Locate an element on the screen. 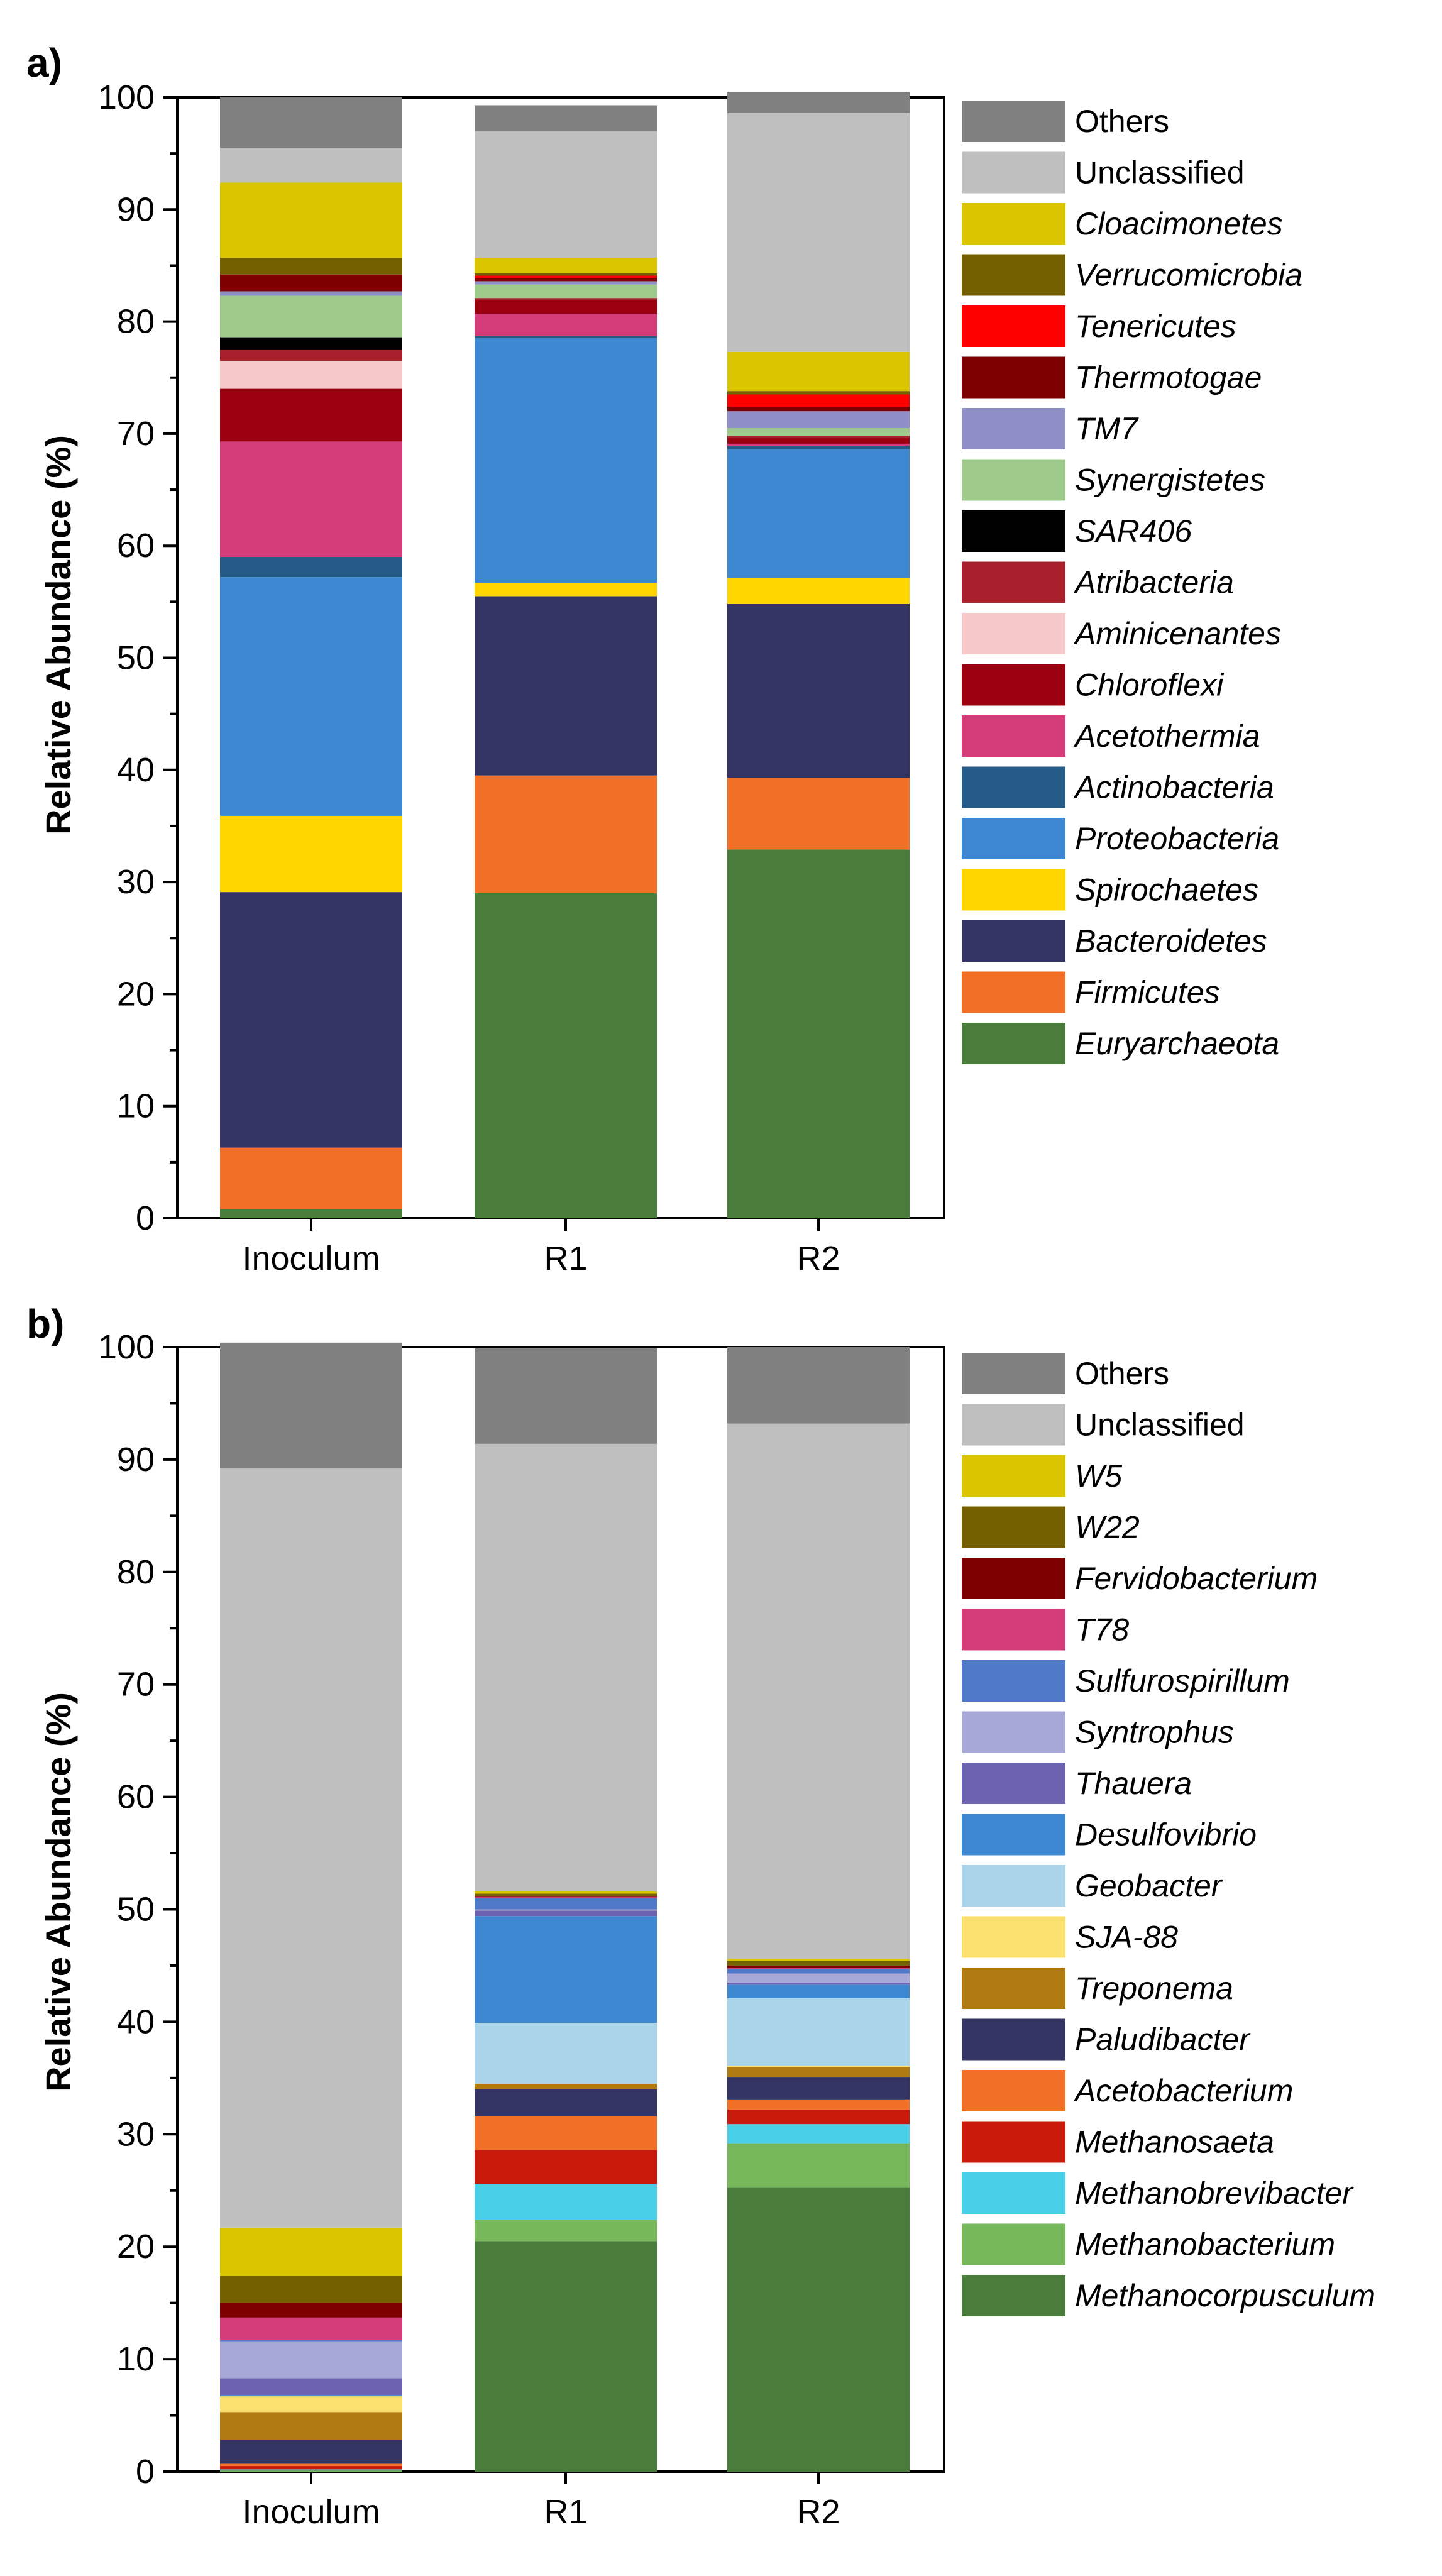 Image resolution: width=1442 pixels, height=2576 pixels. panel-a-bar-r2-synergistetes is located at coordinates (818, 432).